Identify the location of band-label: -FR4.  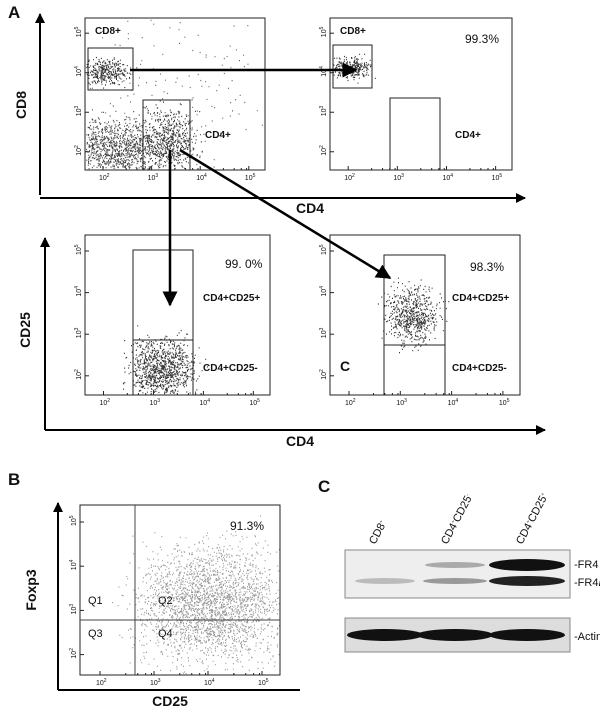
(586, 565).